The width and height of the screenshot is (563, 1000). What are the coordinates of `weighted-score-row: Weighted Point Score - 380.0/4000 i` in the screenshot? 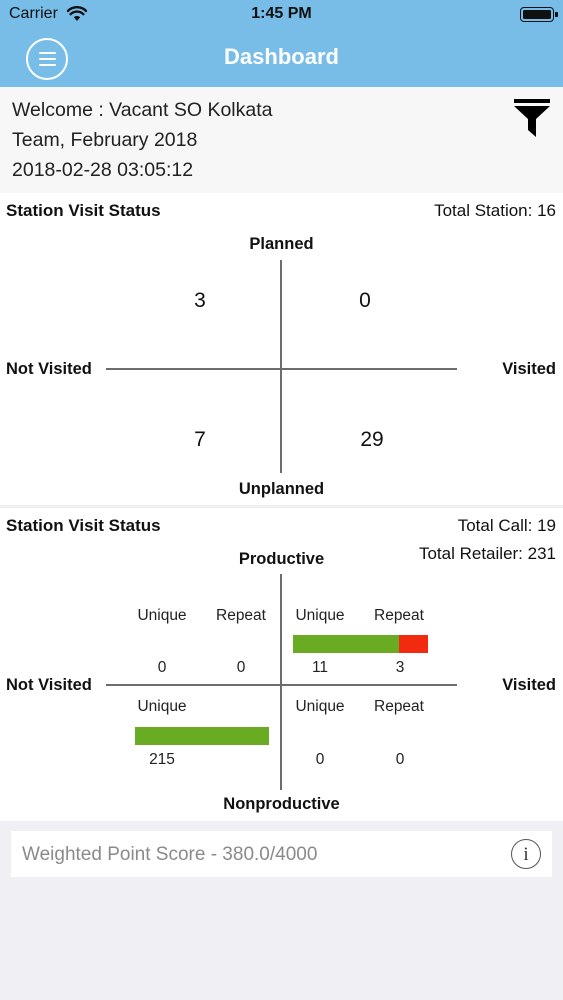 It's located at (281, 854).